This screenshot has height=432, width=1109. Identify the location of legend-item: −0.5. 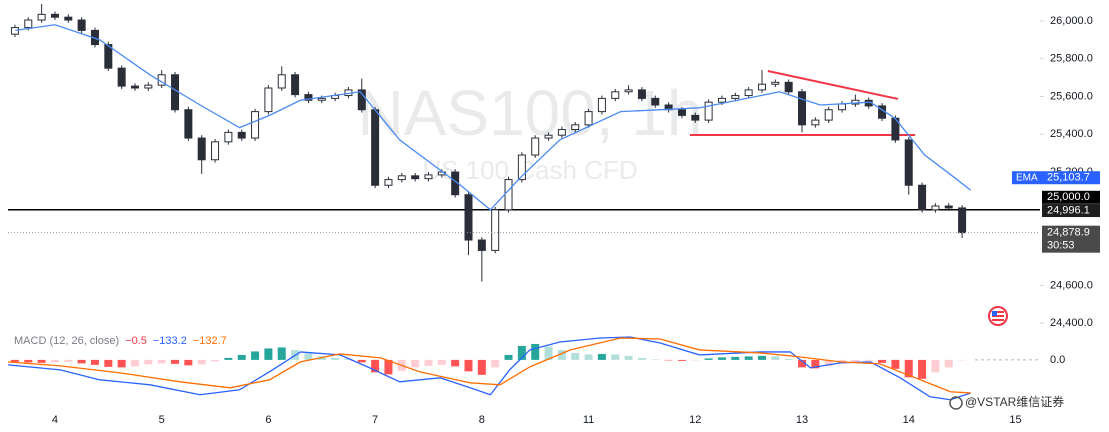
(136, 341).